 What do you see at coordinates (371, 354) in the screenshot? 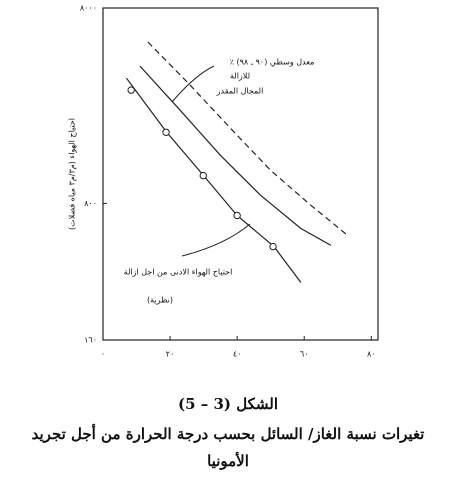
I see `x-tick-label: ٨٠` at bounding box center [371, 354].